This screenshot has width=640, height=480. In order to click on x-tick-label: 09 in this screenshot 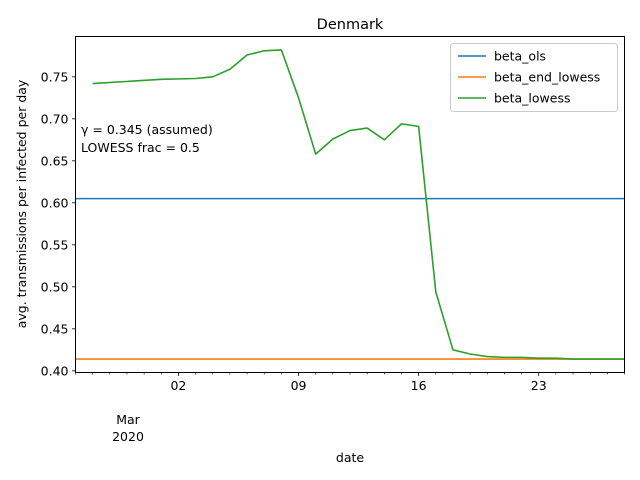, I will do `click(299, 385)`.